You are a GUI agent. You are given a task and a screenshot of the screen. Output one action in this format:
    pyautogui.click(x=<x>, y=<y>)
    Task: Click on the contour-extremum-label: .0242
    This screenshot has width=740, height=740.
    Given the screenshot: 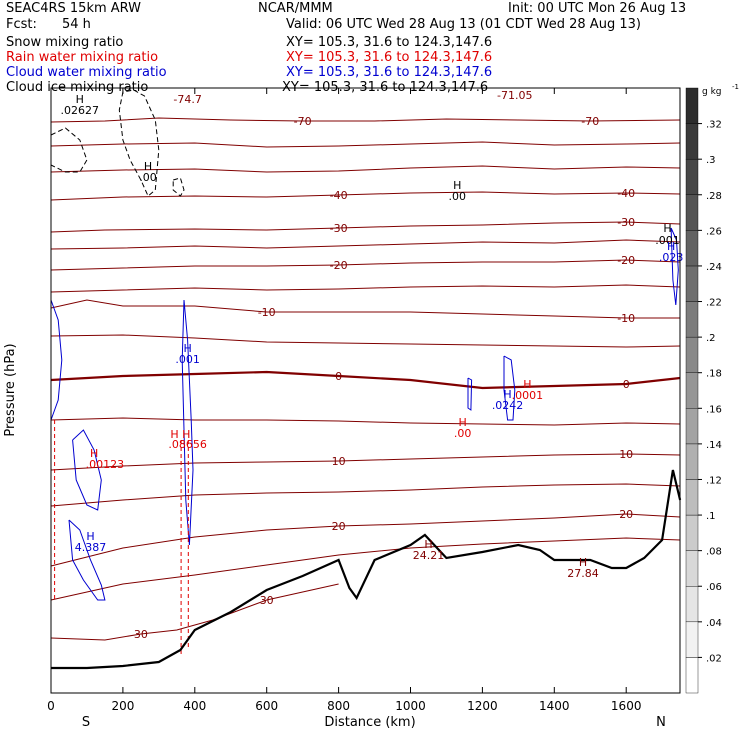 What is the action you would take?
    pyautogui.click(x=508, y=405)
    